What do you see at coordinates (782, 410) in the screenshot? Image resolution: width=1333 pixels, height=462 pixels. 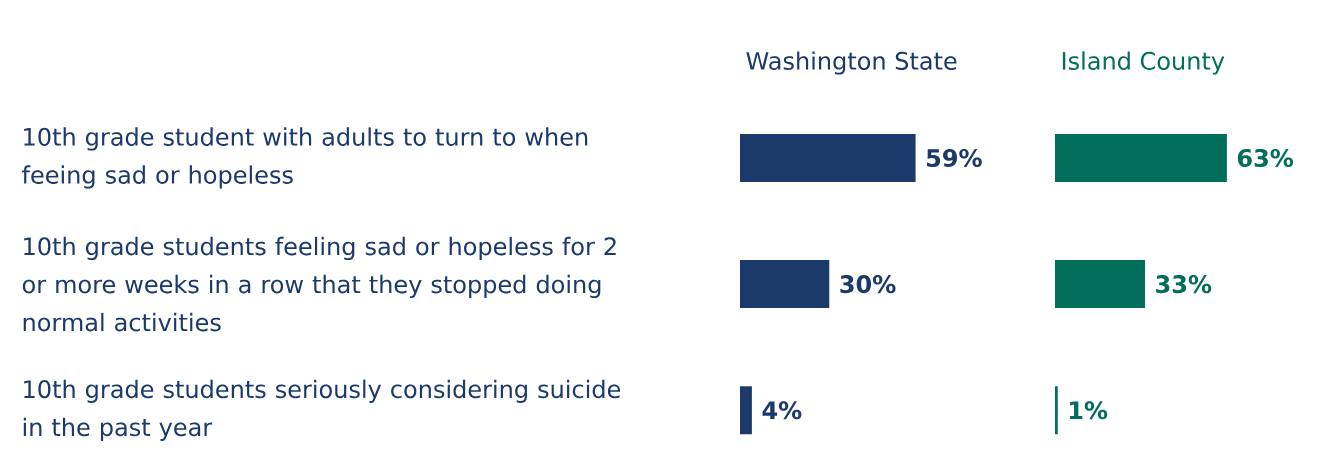 I see `data-label: 4%` at bounding box center [782, 410].